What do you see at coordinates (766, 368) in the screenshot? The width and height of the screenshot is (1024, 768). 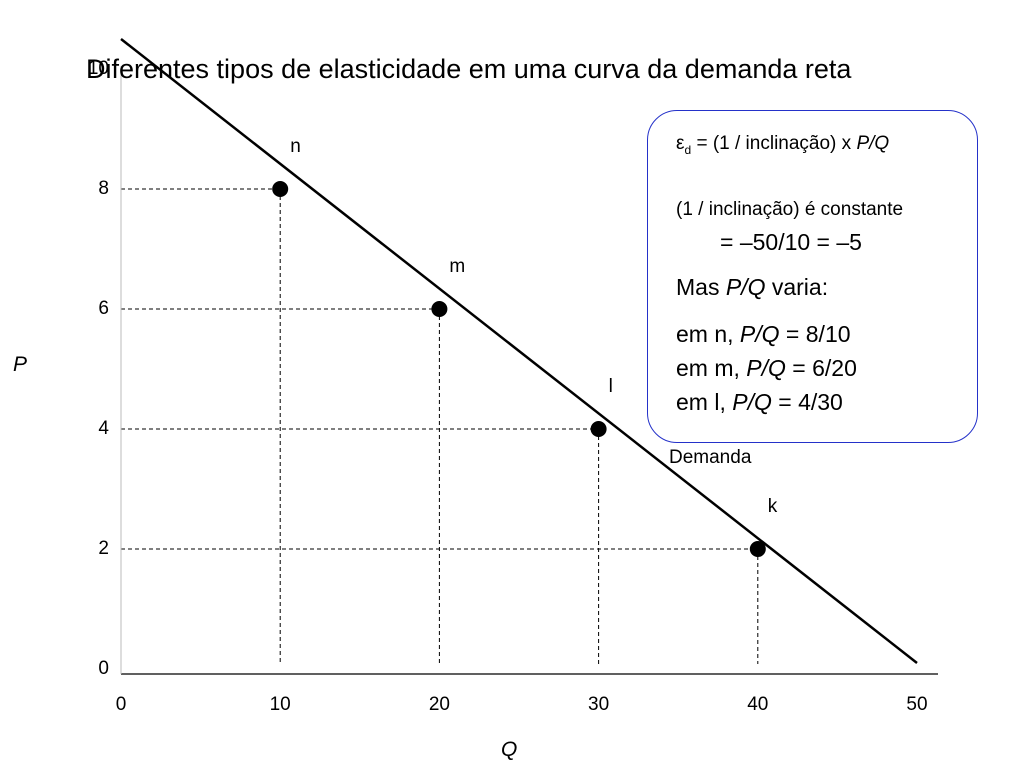 I see `ratio-at-m: em m, P/Q = 6/20` at bounding box center [766, 368].